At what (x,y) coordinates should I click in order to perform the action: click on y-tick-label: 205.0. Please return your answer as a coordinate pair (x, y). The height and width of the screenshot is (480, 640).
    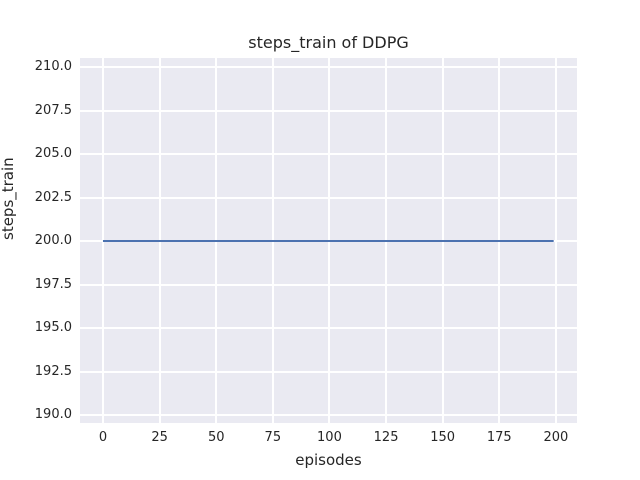
    Looking at the image, I should click on (53, 154).